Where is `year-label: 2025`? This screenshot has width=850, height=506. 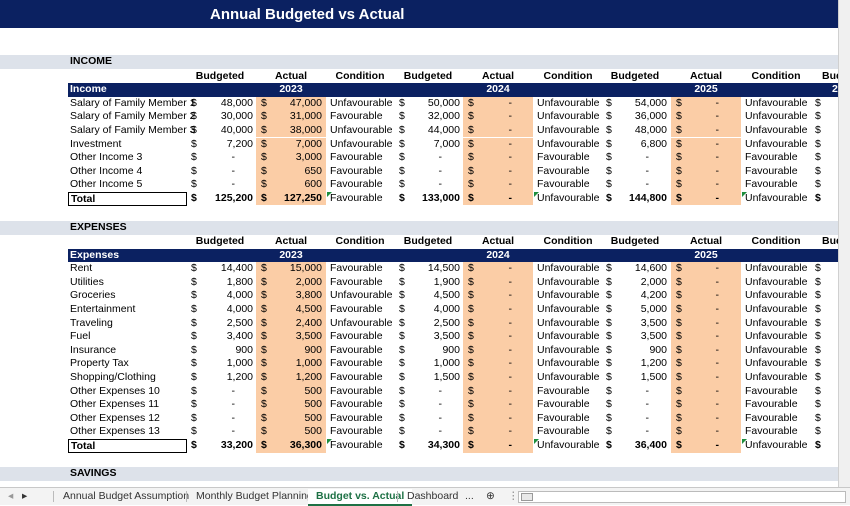 year-label: 2025 is located at coordinates (706, 254).